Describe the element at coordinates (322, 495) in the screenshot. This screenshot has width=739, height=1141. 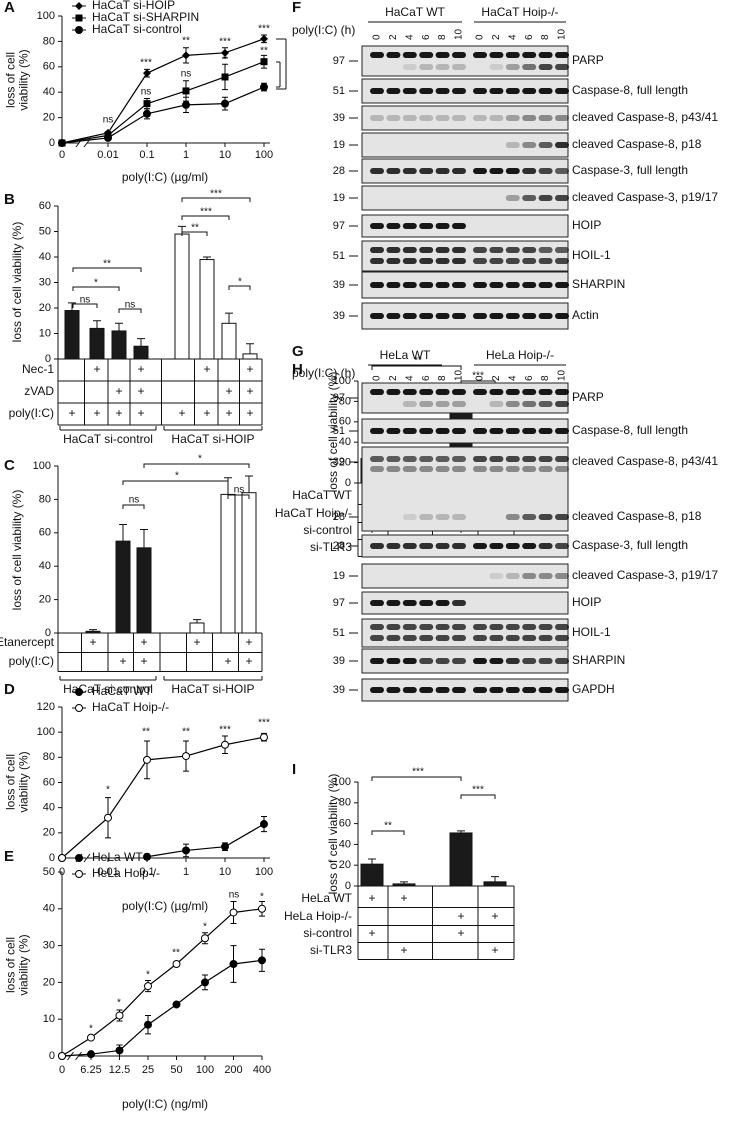
I see `row-label: HaCaT WT` at that location.